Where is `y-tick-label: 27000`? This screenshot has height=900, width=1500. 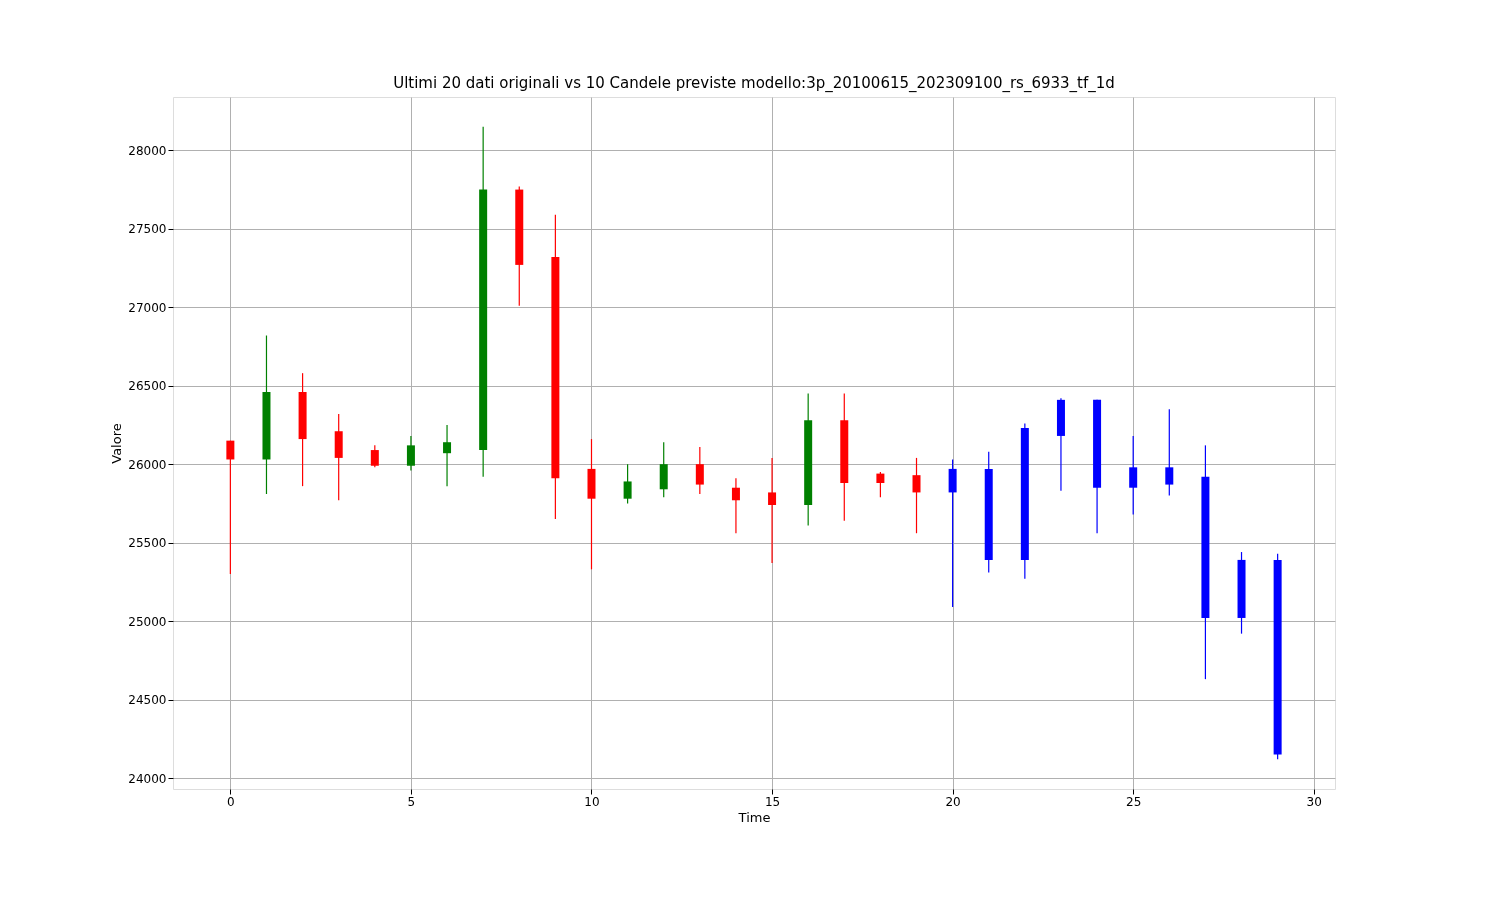 y-tick-label: 27000 is located at coordinates (147, 307).